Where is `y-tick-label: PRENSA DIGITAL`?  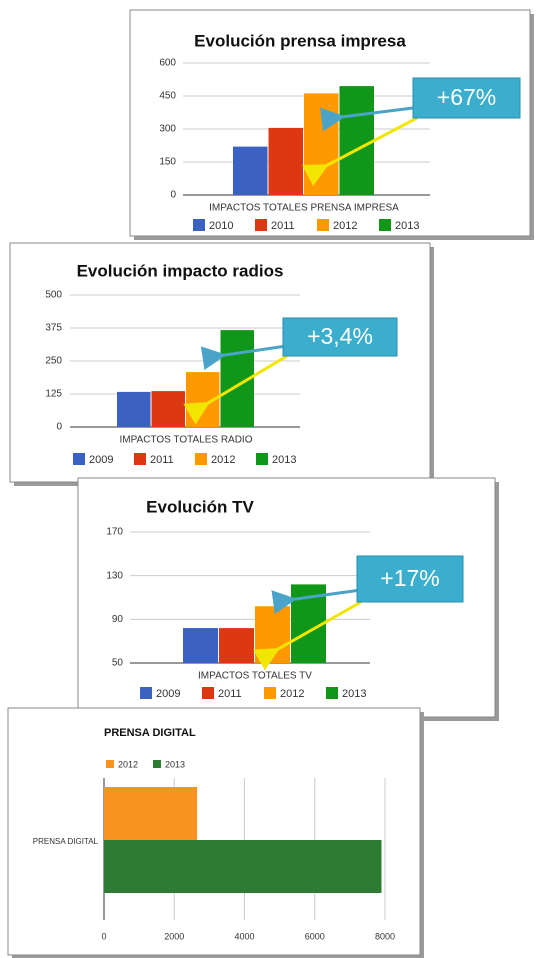
y-tick-label: PRENSA DIGITAL is located at coordinates (66, 841).